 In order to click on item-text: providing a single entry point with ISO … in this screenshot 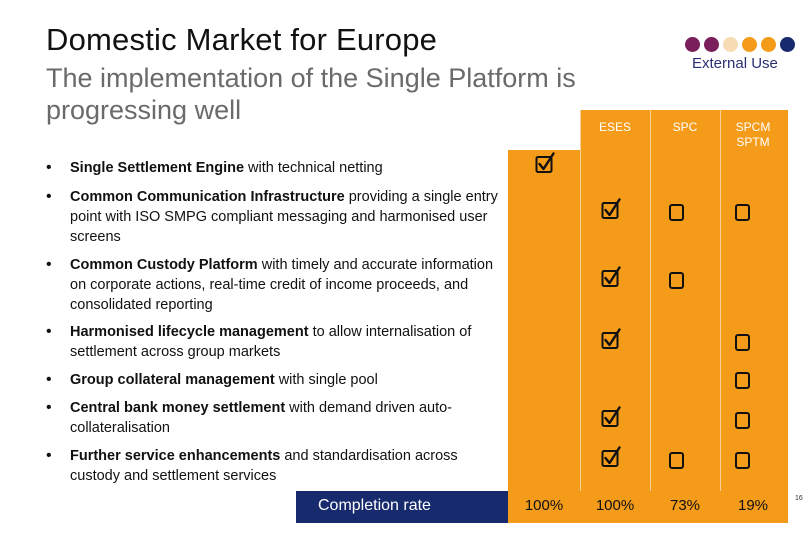, I will do `click(284, 217)`.